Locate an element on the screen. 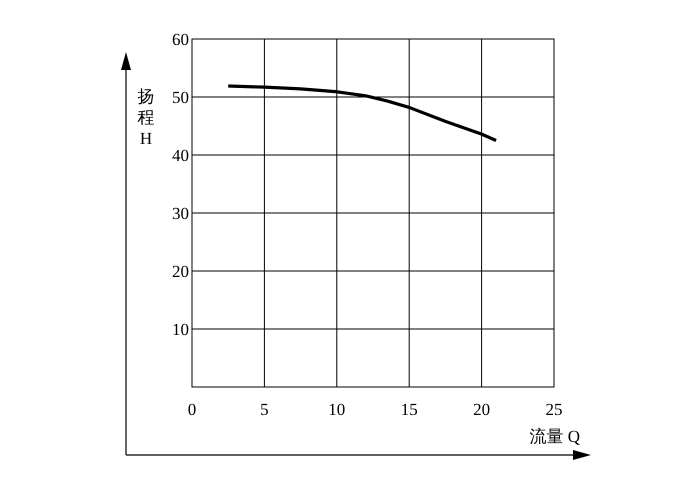  y-tick-label: 20 is located at coordinates (180, 271).